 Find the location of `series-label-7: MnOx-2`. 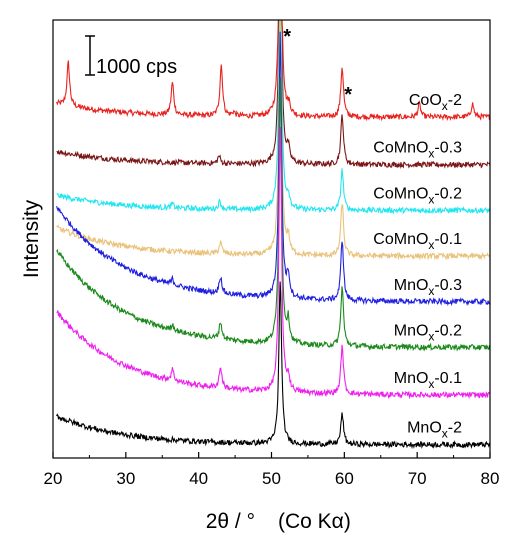

series-label-7: MnOx-2 is located at coordinates (434, 430).